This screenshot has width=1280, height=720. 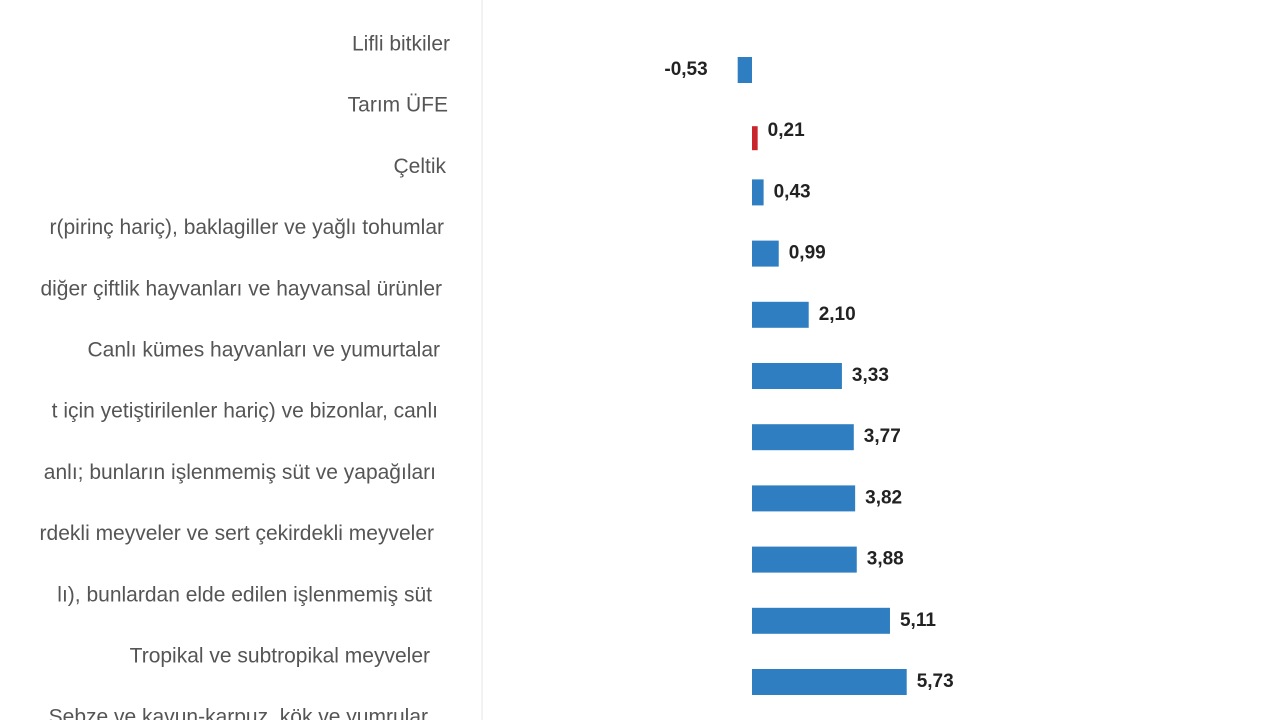 What do you see at coordinates (792, 191) in the screenshot?
I see `value-label: 0,43` at bounding box center [792, 191].